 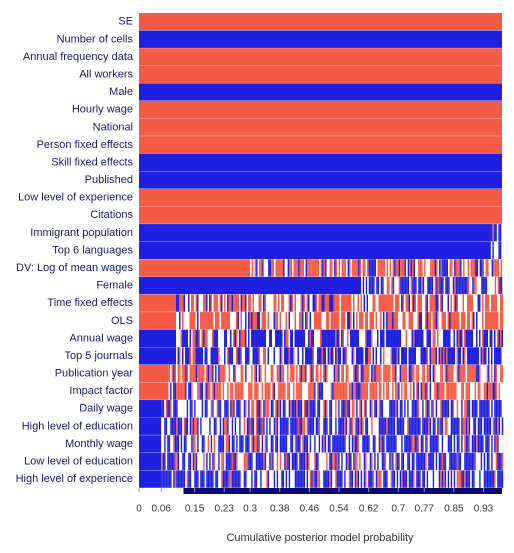 I want to click on row-solid, so click(x=158, y=356).